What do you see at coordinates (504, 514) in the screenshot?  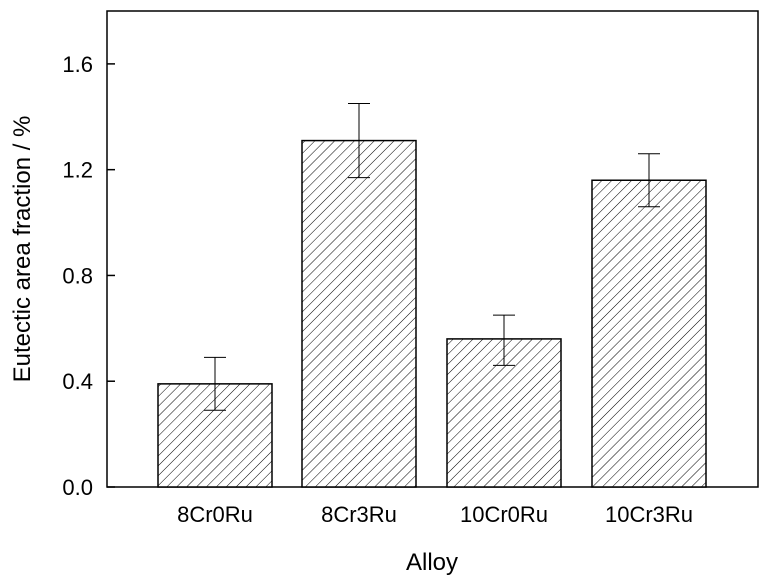 I see `x-tick-label: 10Cr0Ru` at bounding box center [504, 514].